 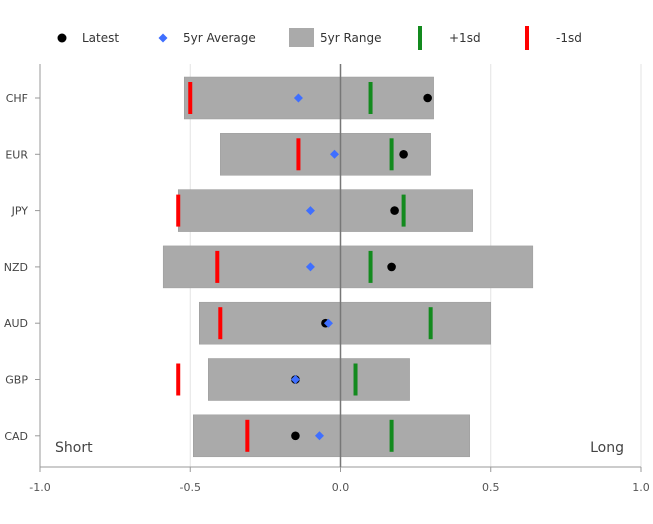 I want to click on x-tick-label-0: -1.0, so click(x=39, y=487).